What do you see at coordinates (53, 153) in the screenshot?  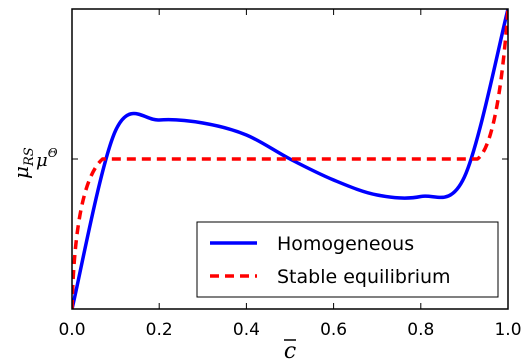 I see `y-tick-label-sup: Θ` at bounding box center [53, 153].